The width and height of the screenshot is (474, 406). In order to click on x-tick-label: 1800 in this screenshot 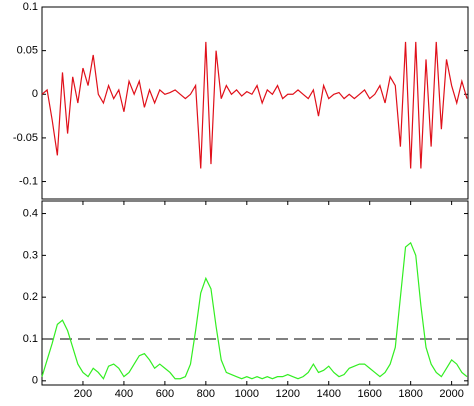, I will do `click(410, 394)`.